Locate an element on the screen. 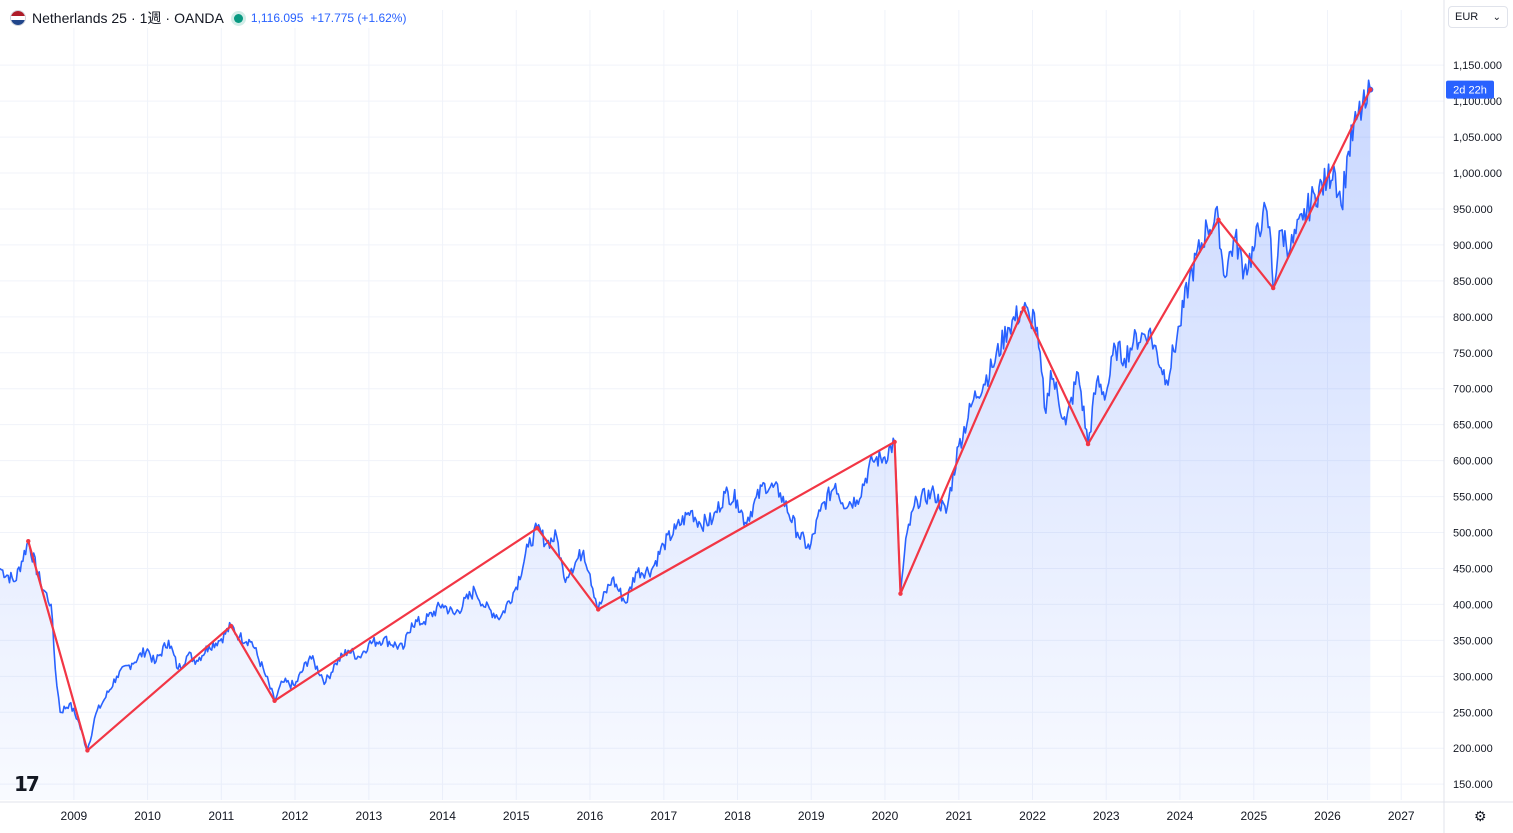 Image resolution: width=1513 pixels, height=833 pixels. currency-select: EUR ⌄ is located at coordinates (1478, 17).